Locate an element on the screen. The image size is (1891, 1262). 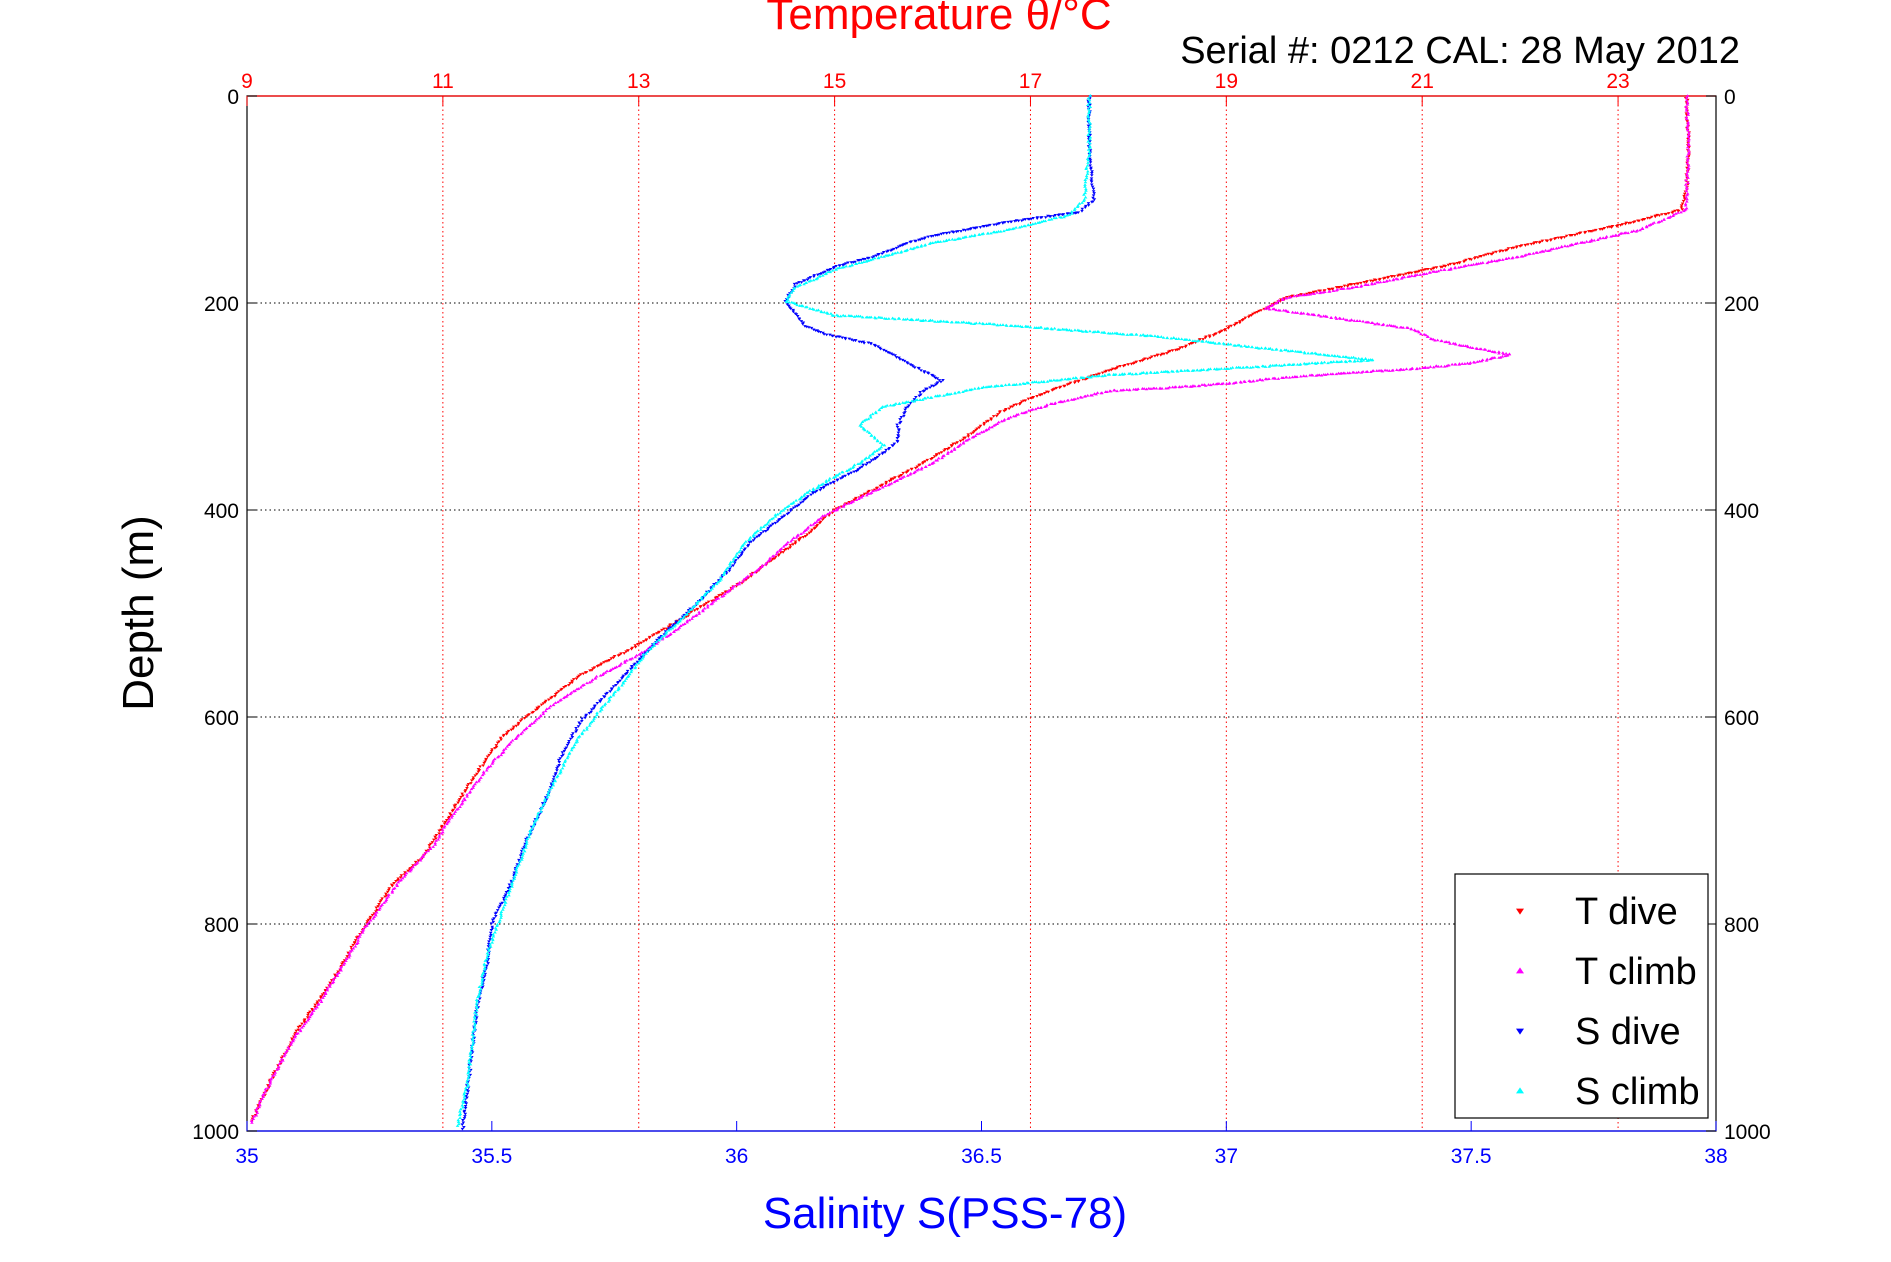
depth-tick-label-right: 200 is located at coordinates (1741, 304).